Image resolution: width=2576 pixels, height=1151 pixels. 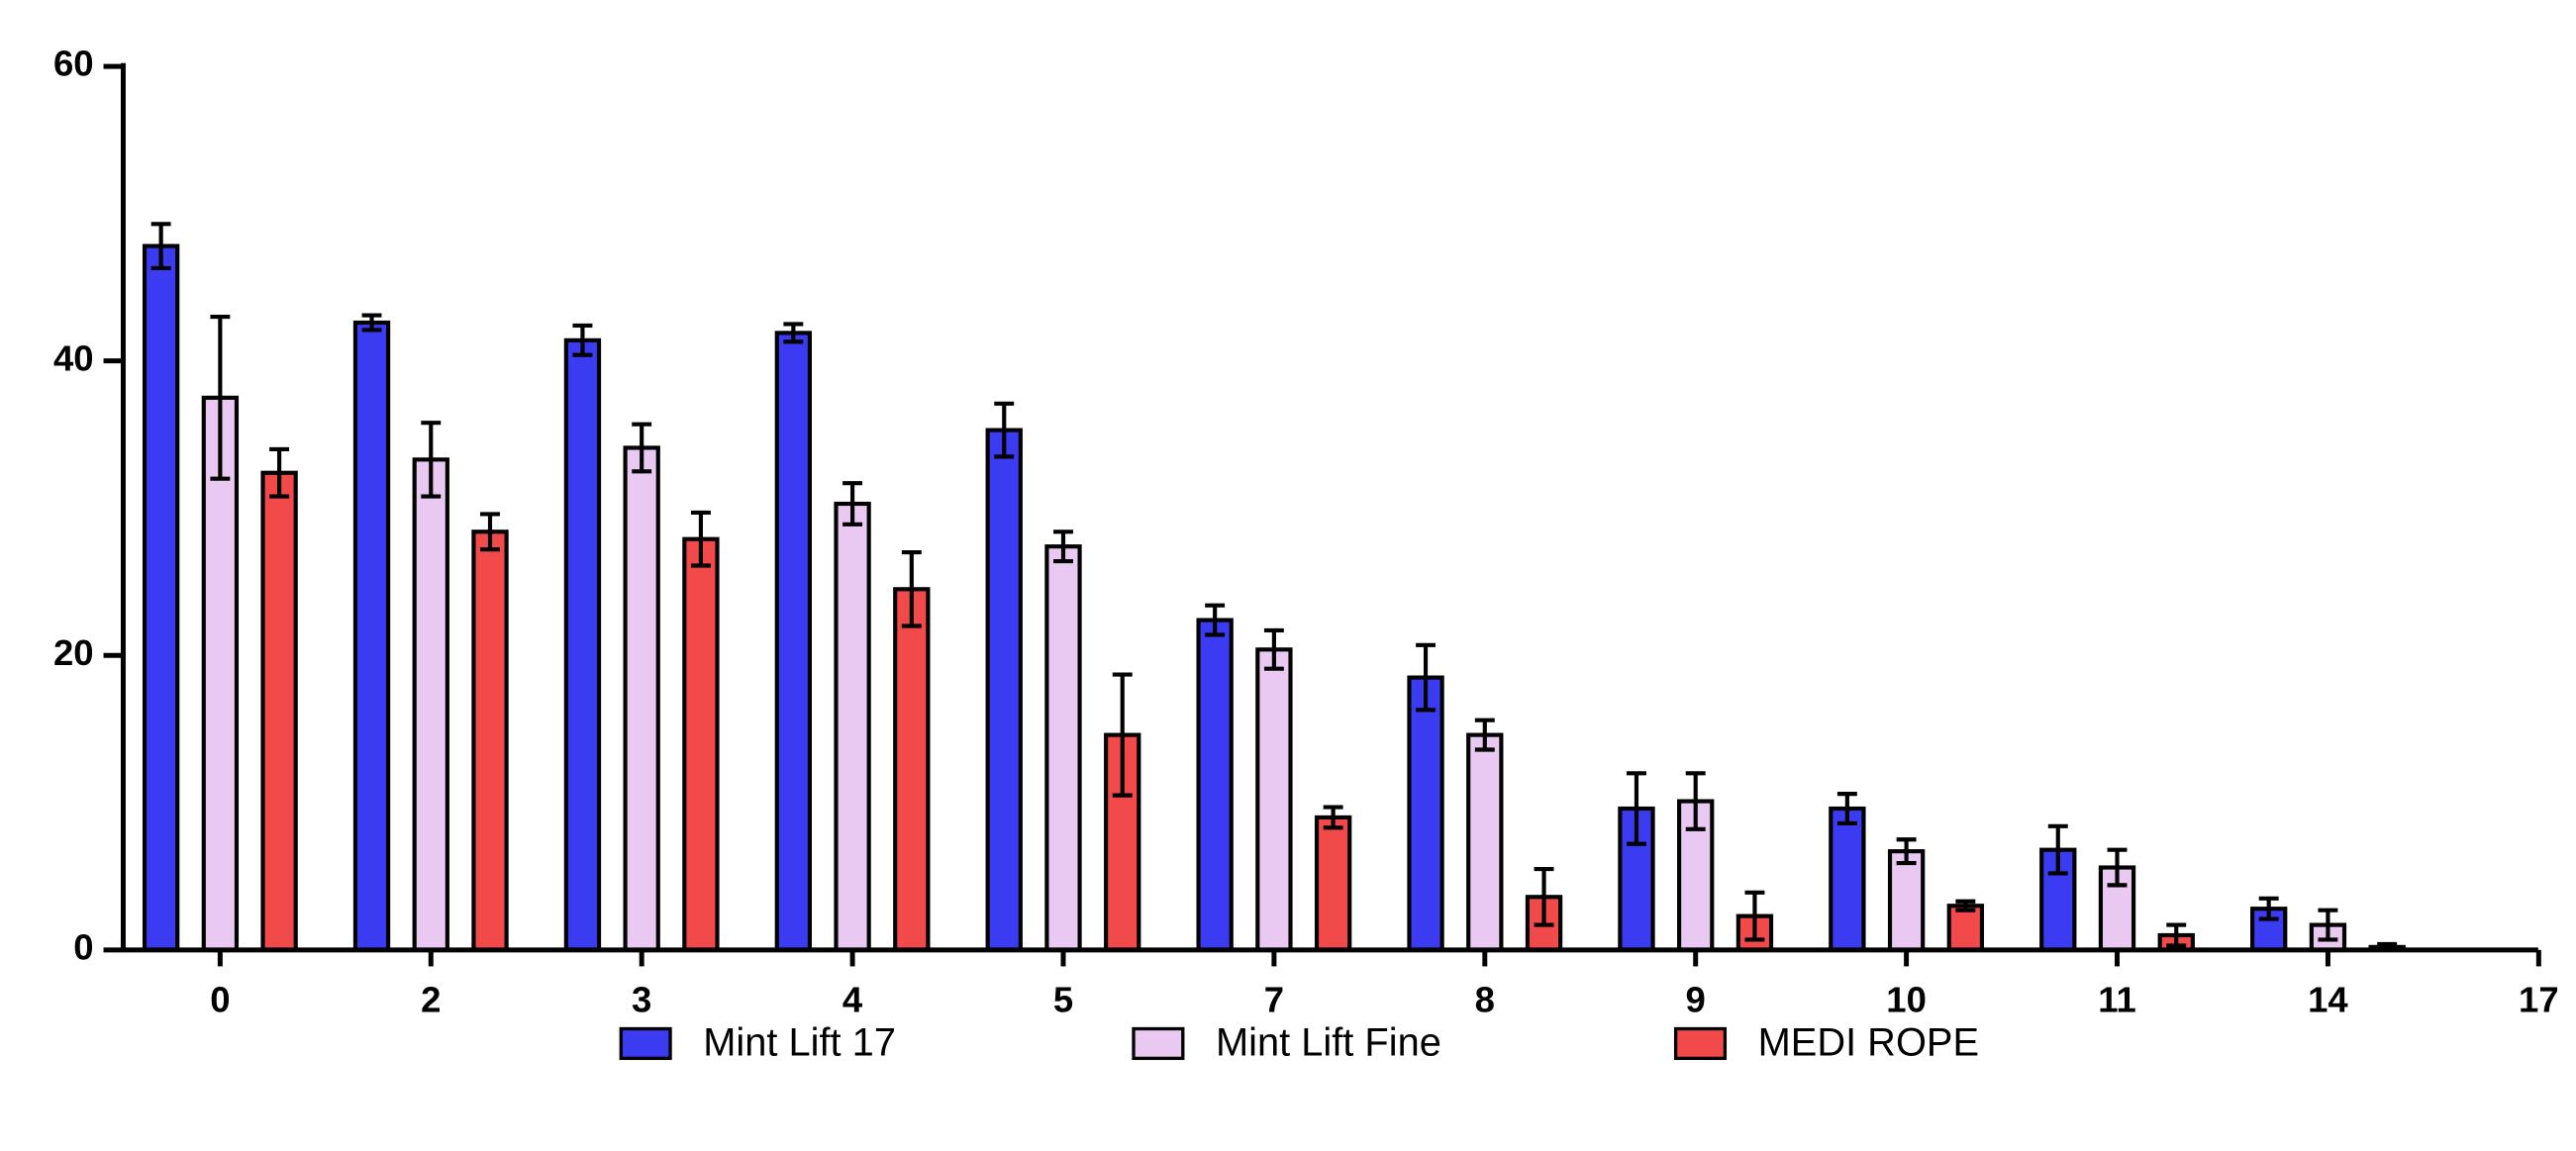 I want to click on x-tick-label: 4, so click(x=852, y=1000).